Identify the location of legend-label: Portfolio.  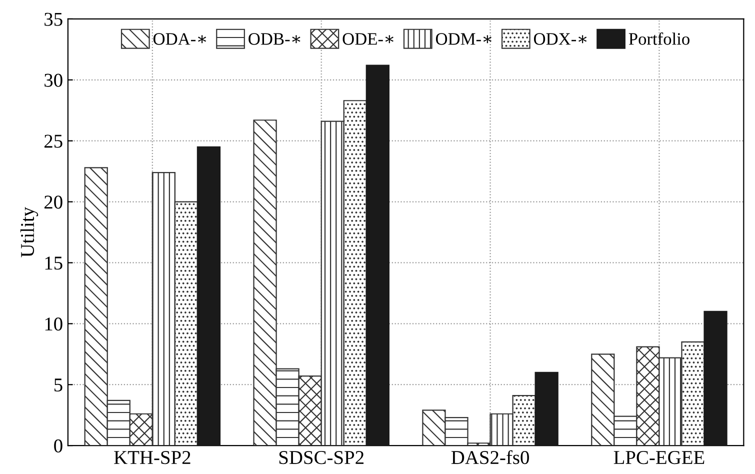
(659, 38).